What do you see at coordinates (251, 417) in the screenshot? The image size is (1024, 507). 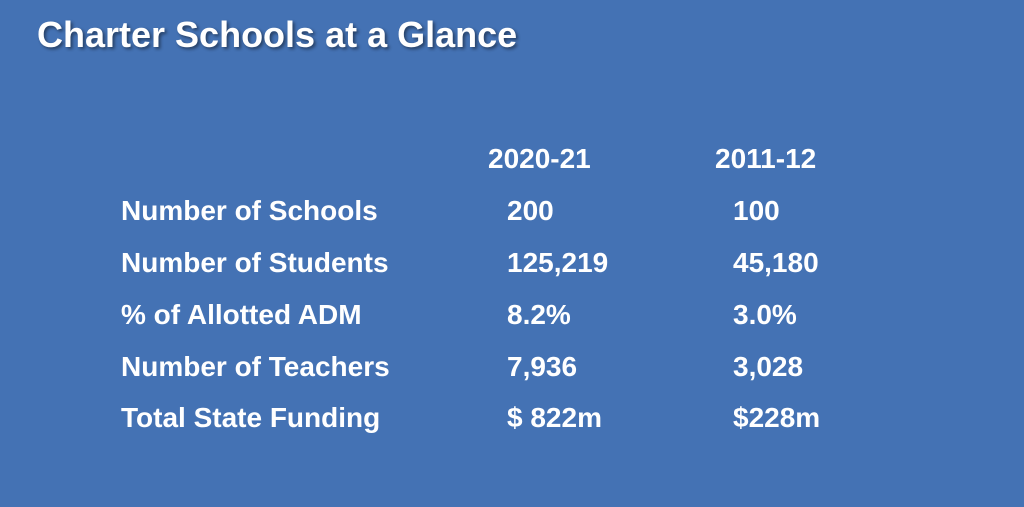 I see `row-label: Total State Funding` at bounding box center [251, 417].